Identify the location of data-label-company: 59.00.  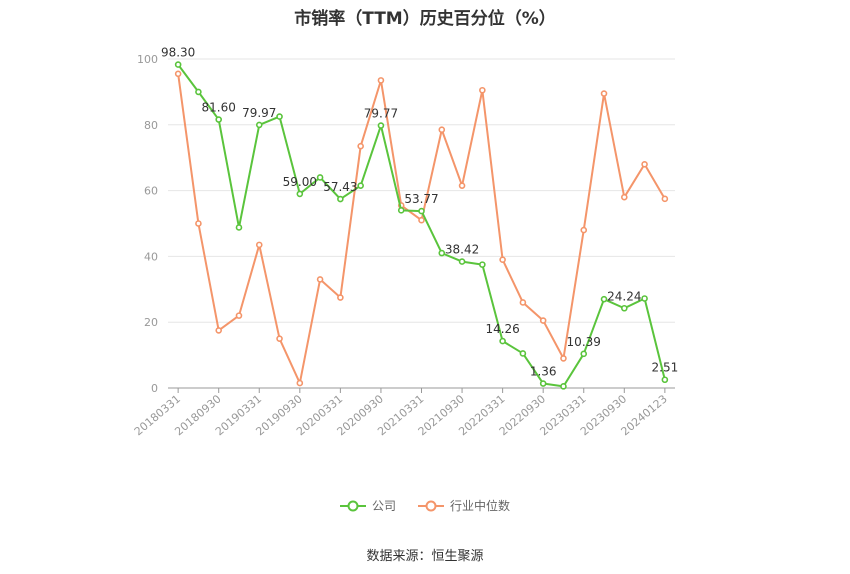
(300, 182).